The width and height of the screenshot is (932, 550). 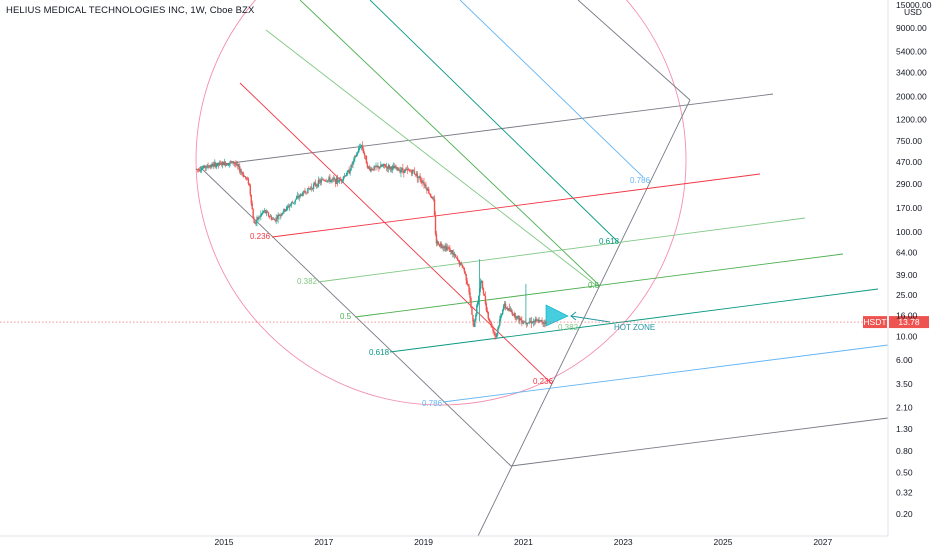 I want to click on x-tick-label: 2025, so click(x=723, y=542).